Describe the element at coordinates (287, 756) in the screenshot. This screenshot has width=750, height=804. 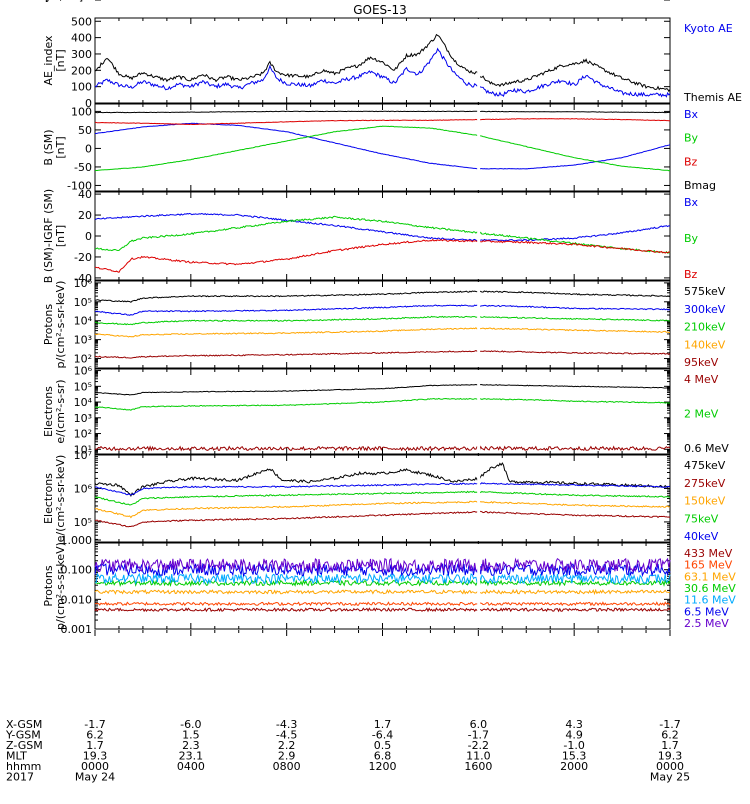
I see `axis-row-value: 2.9` at that location.